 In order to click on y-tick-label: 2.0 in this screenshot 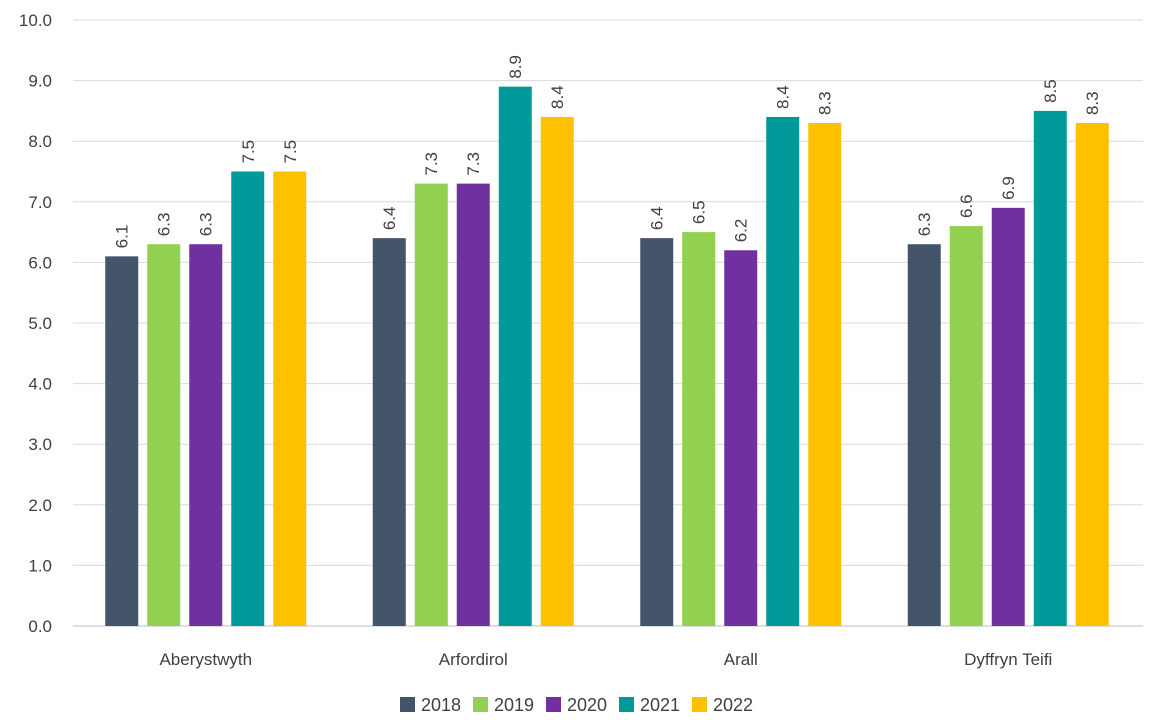, I will do `click(40, 505)`.